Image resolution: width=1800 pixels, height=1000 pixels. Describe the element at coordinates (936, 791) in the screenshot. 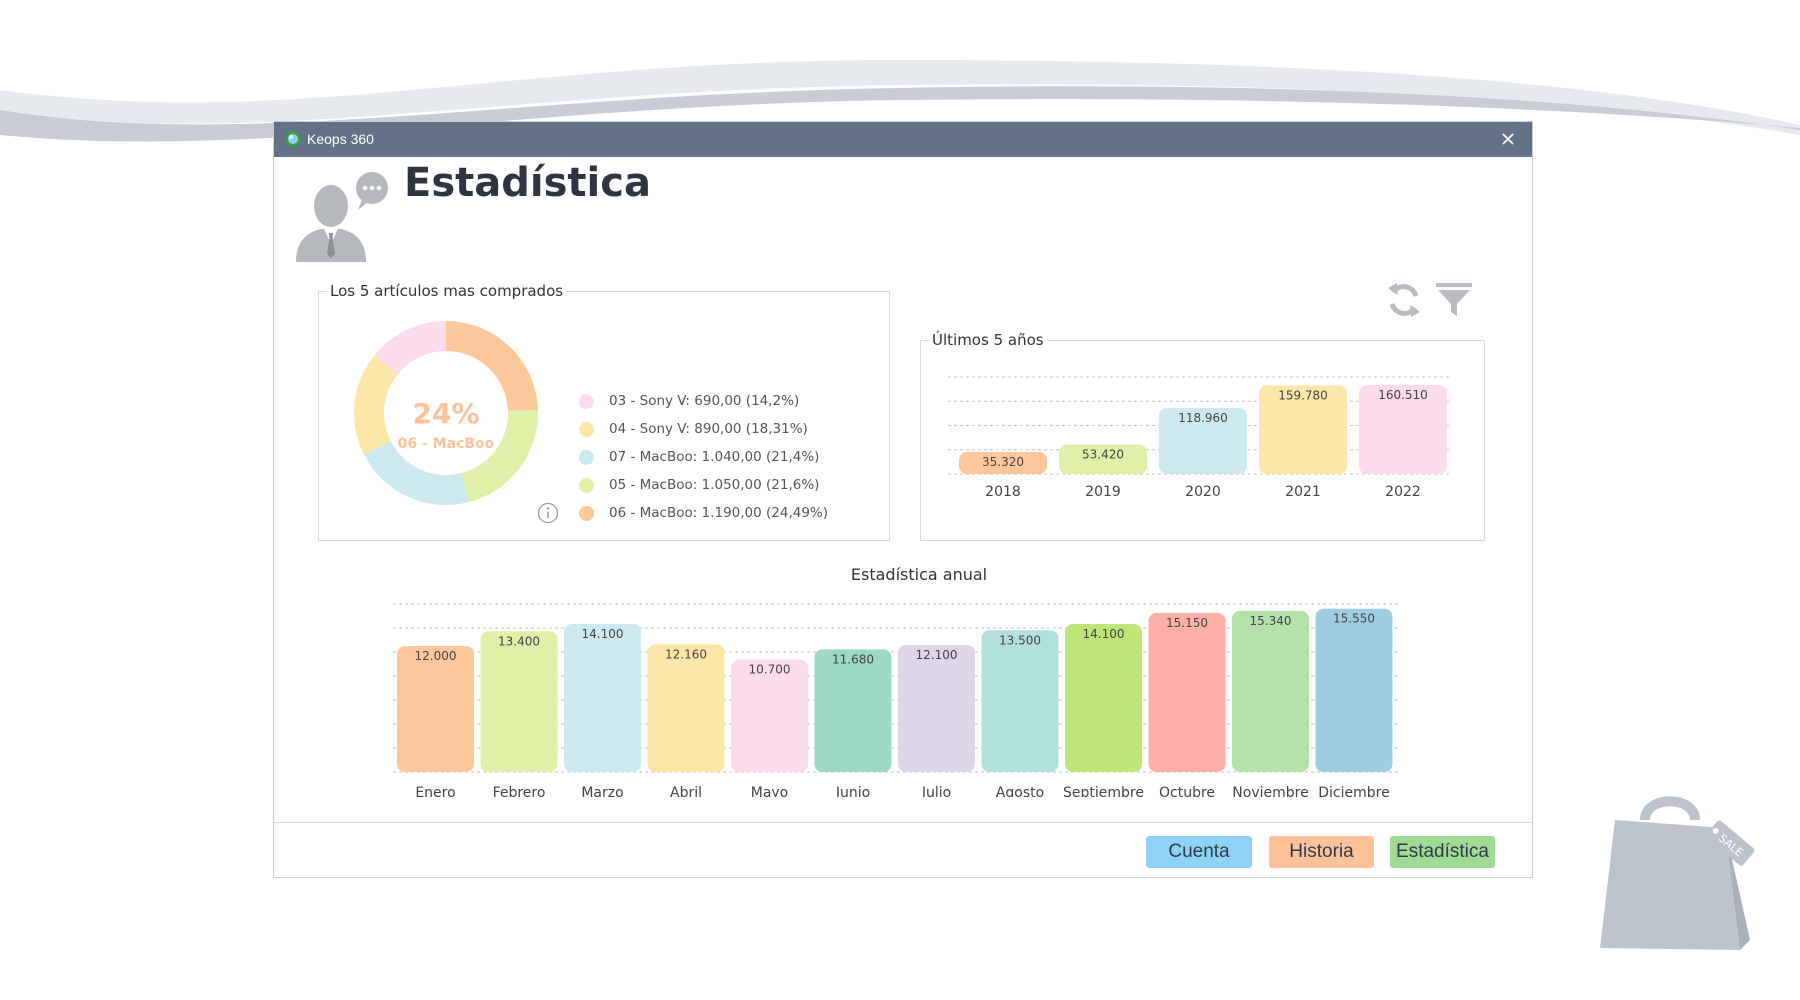

I see `category-label: Julio` at that location.